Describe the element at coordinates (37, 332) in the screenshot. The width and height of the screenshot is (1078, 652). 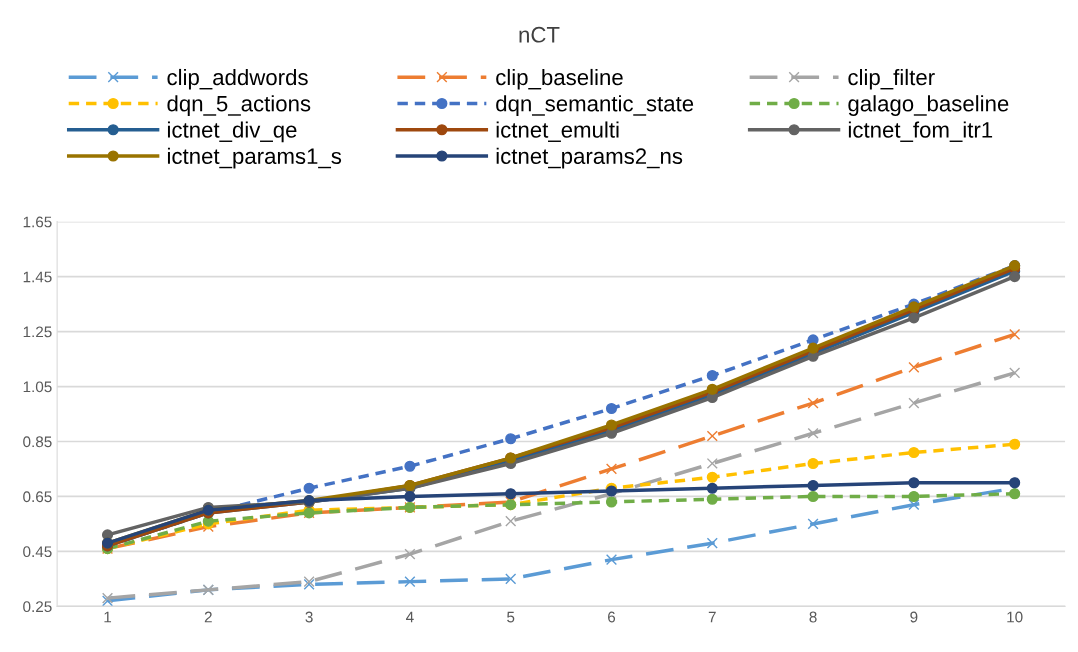
I see `y-tick-label: 1.25` at that location.